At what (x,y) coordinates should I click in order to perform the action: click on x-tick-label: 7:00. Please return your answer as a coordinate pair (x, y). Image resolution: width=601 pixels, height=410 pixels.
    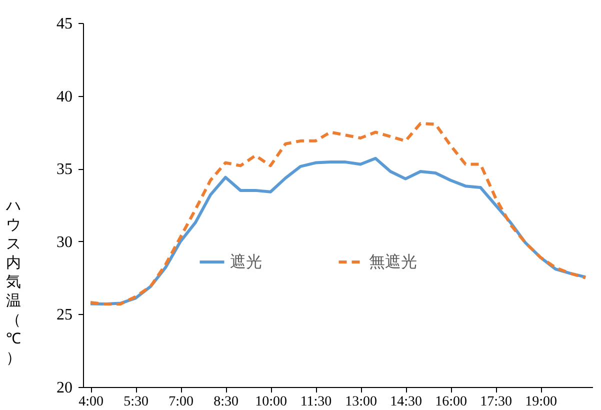
    Looking at the image, I should click on (181, 402).